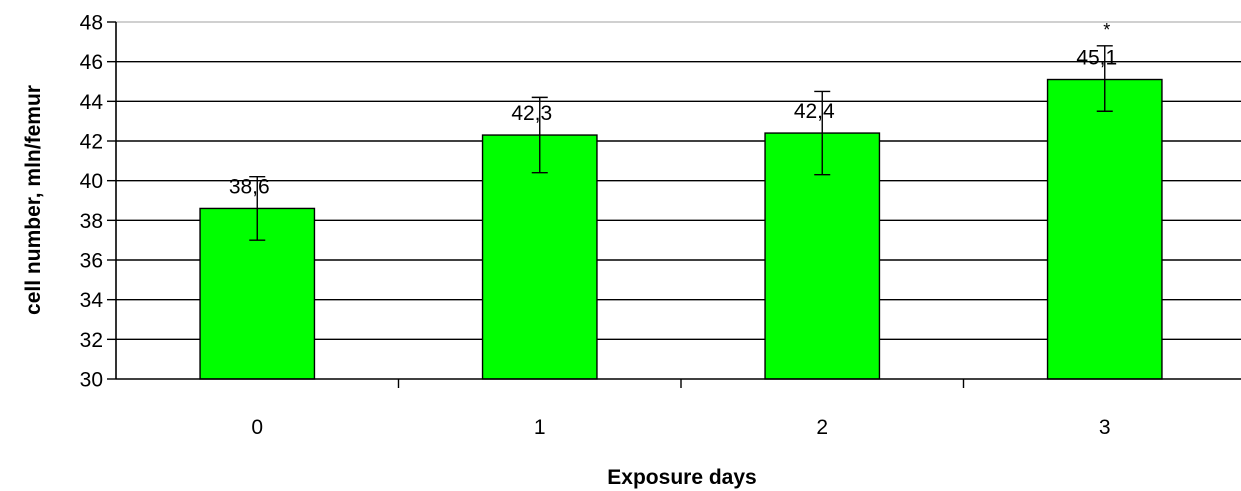 Image resolution: width=1241 pixels, height=491 pixels. What do you see at coordinates (1105, 427) in the screenshot?
I see `x-tick-label: 3` at bounding box center [1105, 427].